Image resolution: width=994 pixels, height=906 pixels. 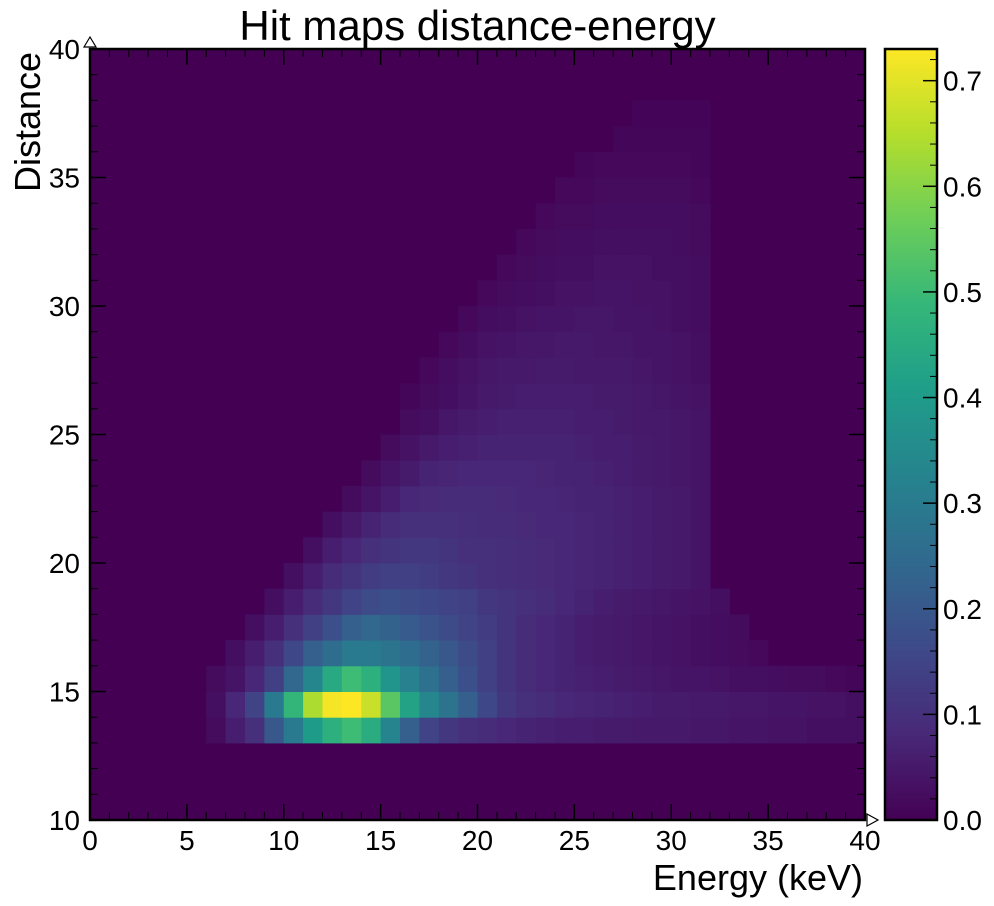 What do you see at coordinates (671, 840) in the screenshot?
I see `x-tick-label: 30` at bounding box center [671, 840].